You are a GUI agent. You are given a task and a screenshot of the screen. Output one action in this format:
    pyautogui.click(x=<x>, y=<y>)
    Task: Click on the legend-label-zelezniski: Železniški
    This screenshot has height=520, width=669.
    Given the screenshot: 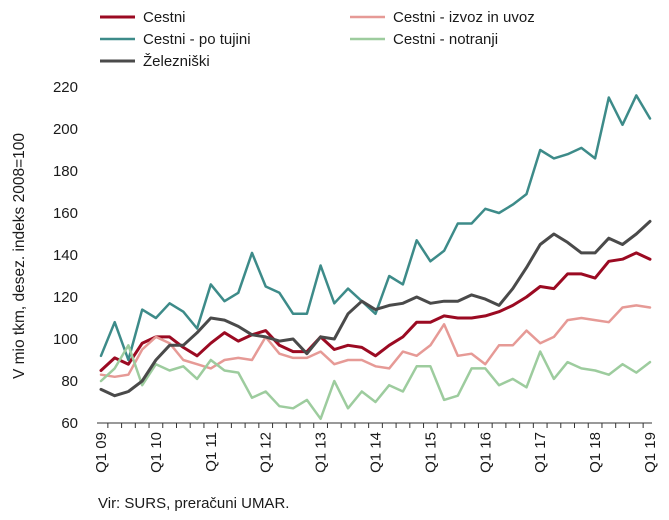 What is the action you would take?
    pyautogui.click(x=176, y=61)
    